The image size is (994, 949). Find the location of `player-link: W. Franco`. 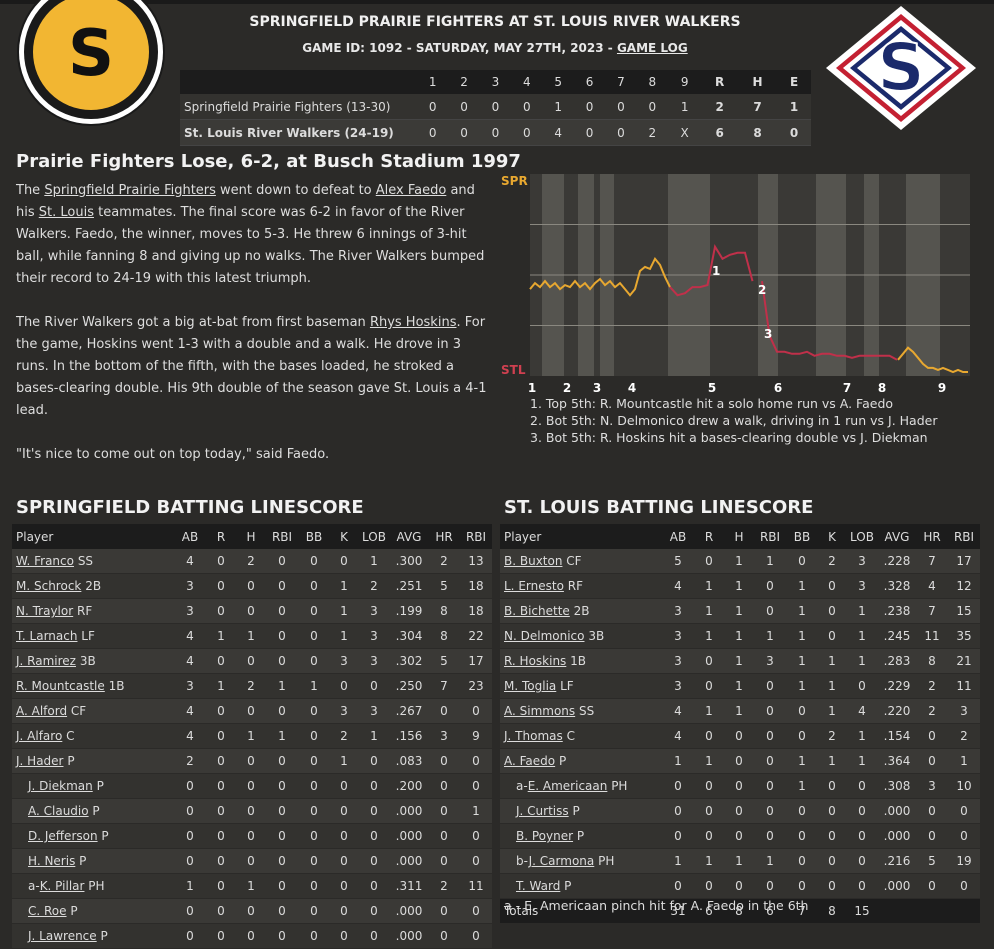

player-link: W. Franco is located at coordinates (45, 561).